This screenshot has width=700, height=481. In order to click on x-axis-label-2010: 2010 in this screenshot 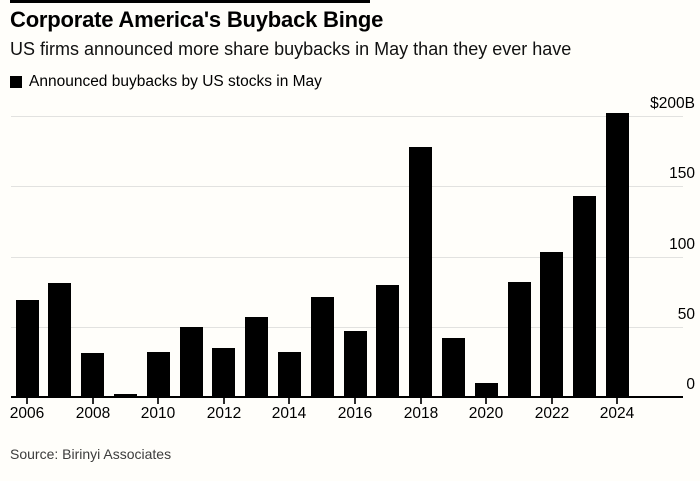, I will do `click(158, 413)`.